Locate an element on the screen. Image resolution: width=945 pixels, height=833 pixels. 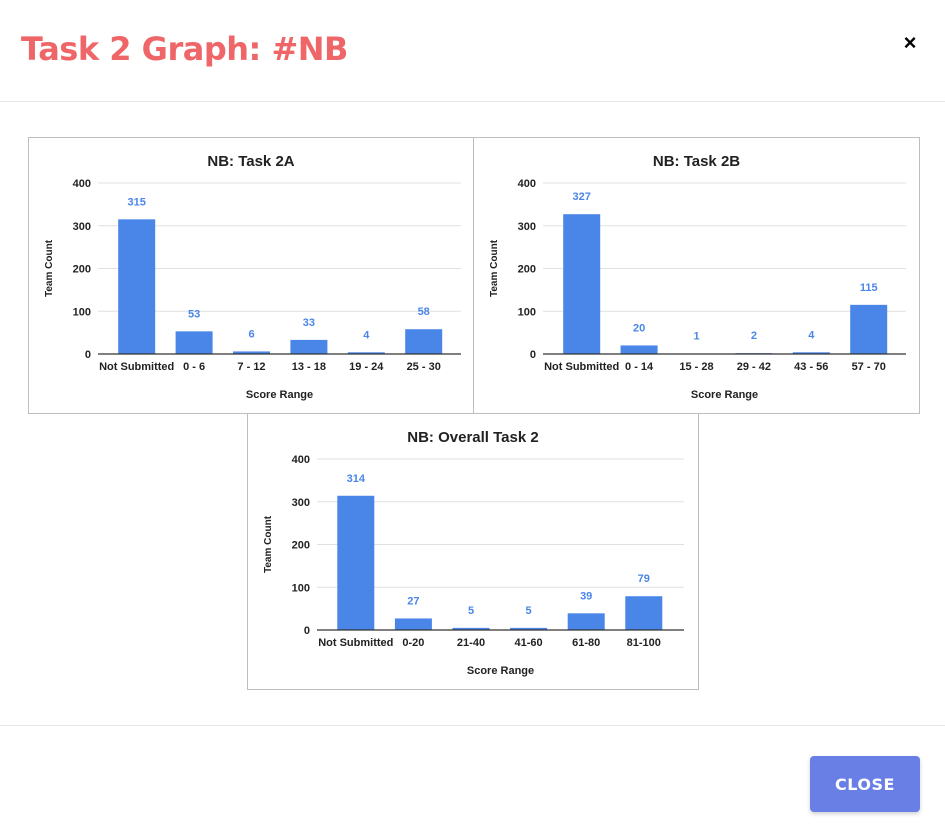
x-tick-label: 29 - 42 is located at coordinates (754, 367).